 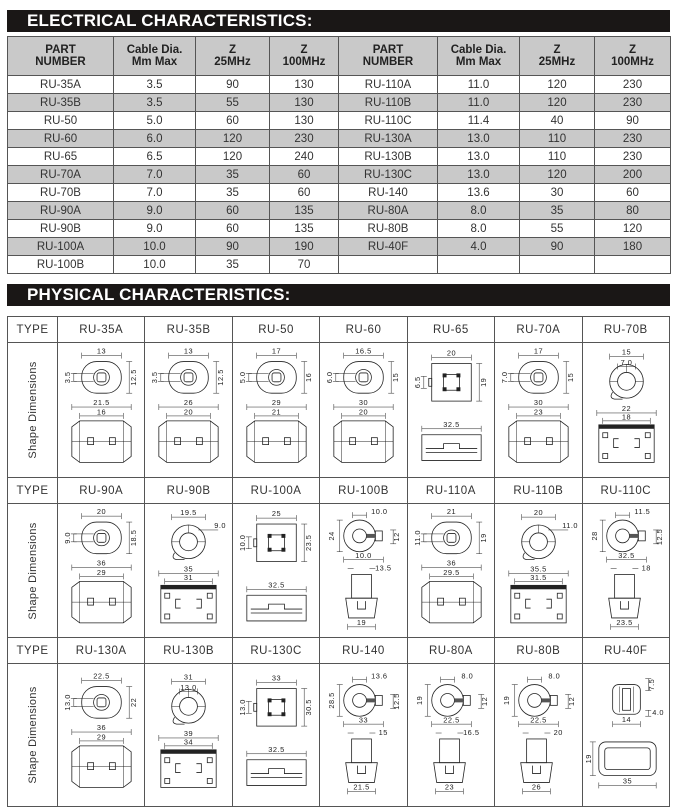 I want to click on table-cell: 40, so click(x=557, y=120).